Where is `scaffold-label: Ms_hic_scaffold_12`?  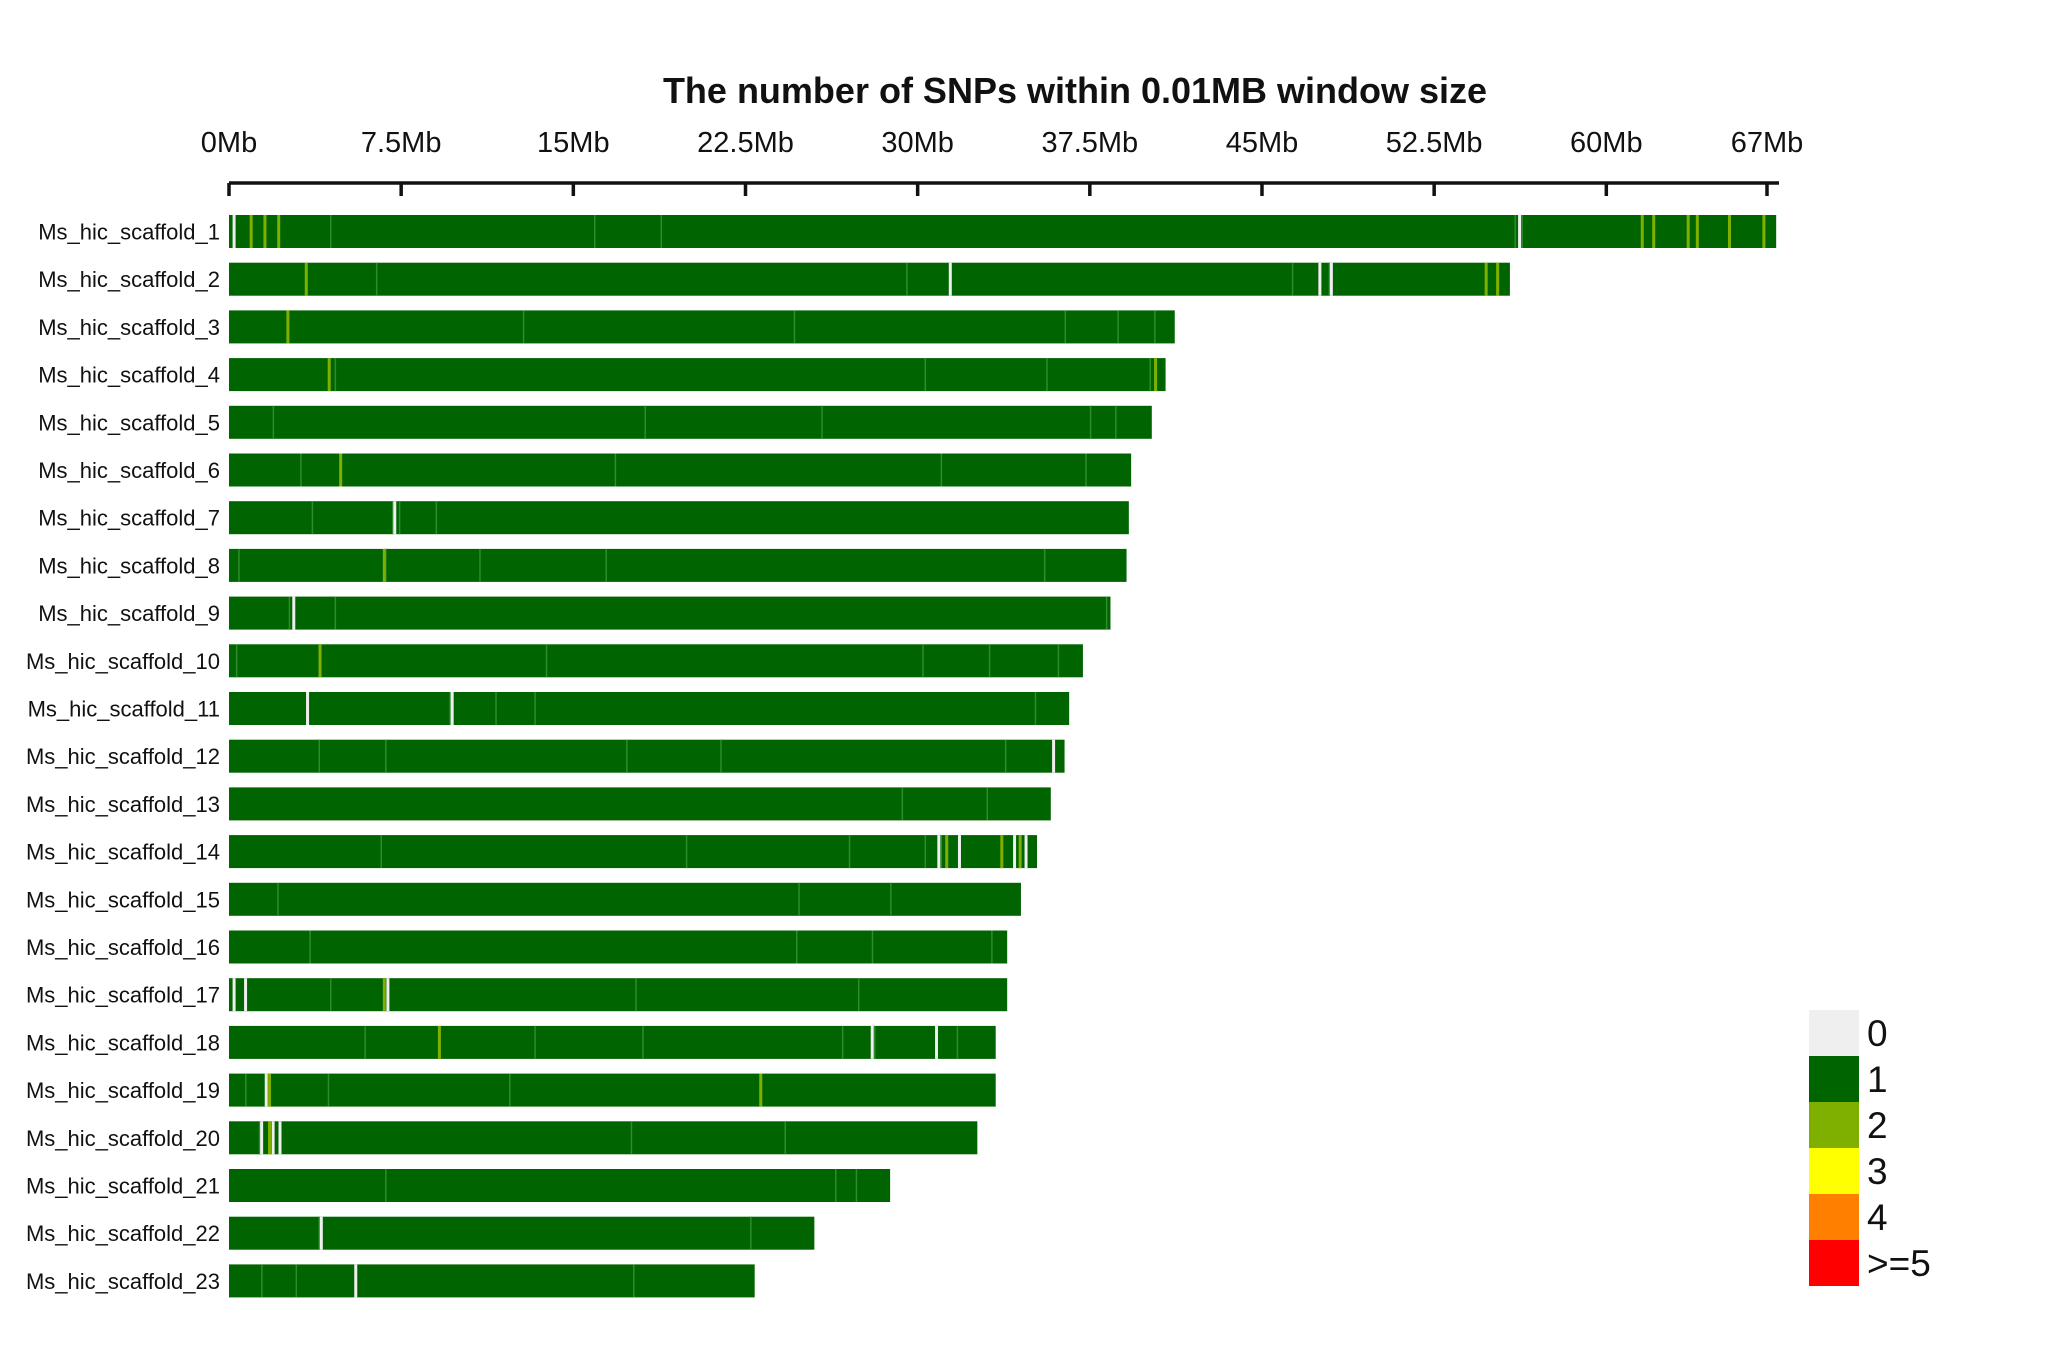 scaffold-label: Ms_hic_scaffold_12 is located at coordinates (123, 756).